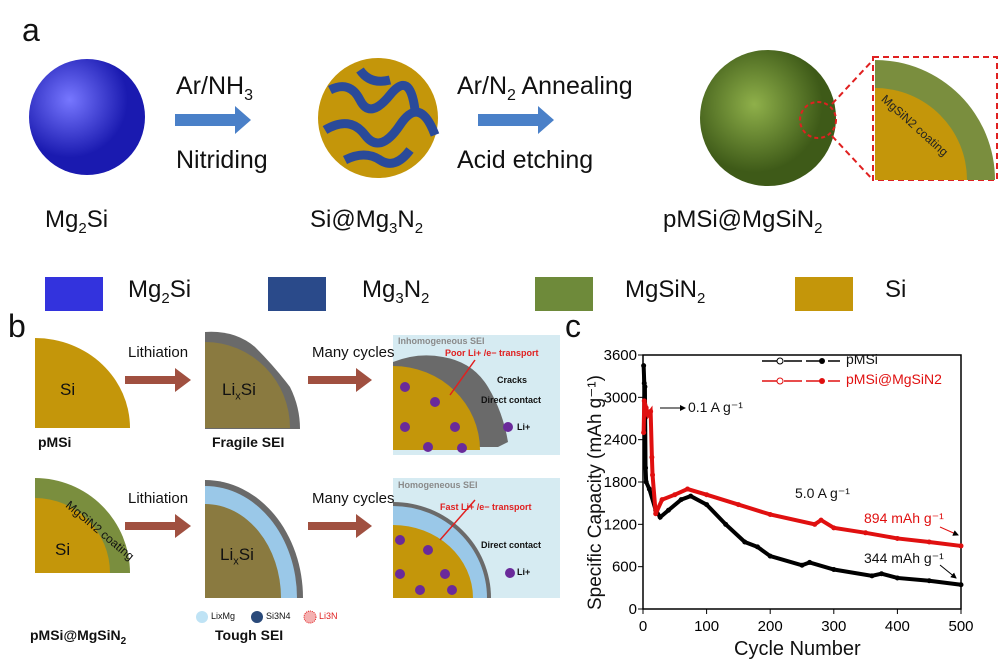  What do you see at coordinates (822, 381) in the screenshot?
I see `legend-marker-filled` at bounding box center [822, 381].